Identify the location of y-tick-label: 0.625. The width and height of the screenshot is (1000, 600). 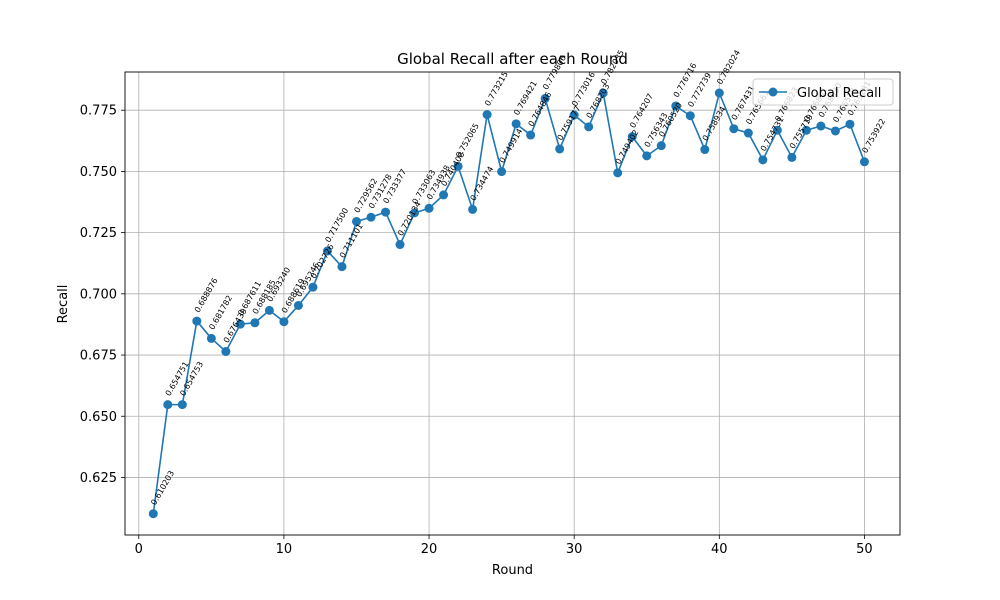
(98, 478).